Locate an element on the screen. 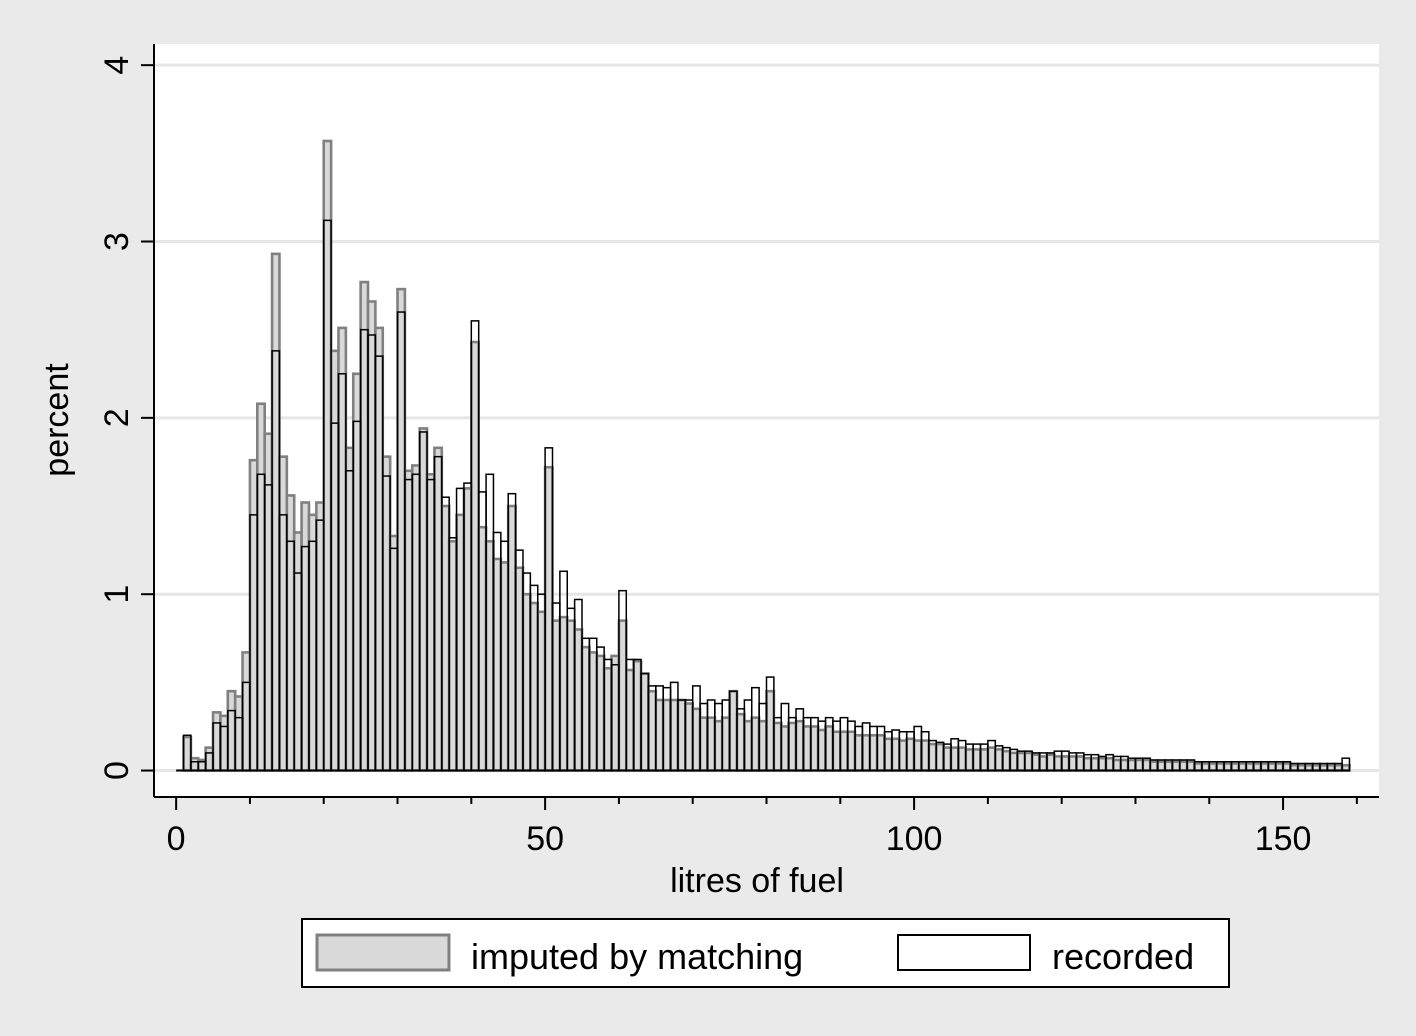 The image size is (1416, 1036). x-tick-label-3: 150 is located at coordinates (1283, 839).